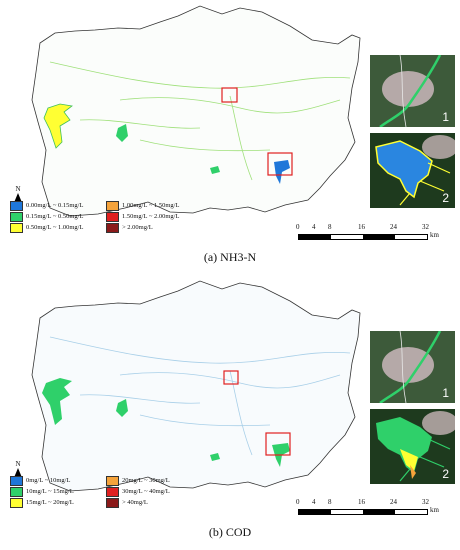 The width and height of the screenshot is (460, 550). Describe the element at coordinates (282, 172) in the screenshot. I see `reservoir-southeast` at that location.